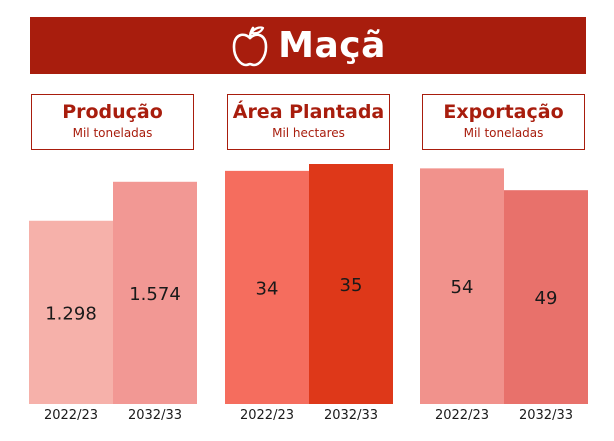  I want to click on data-label: 1.298, so click(71, 313).